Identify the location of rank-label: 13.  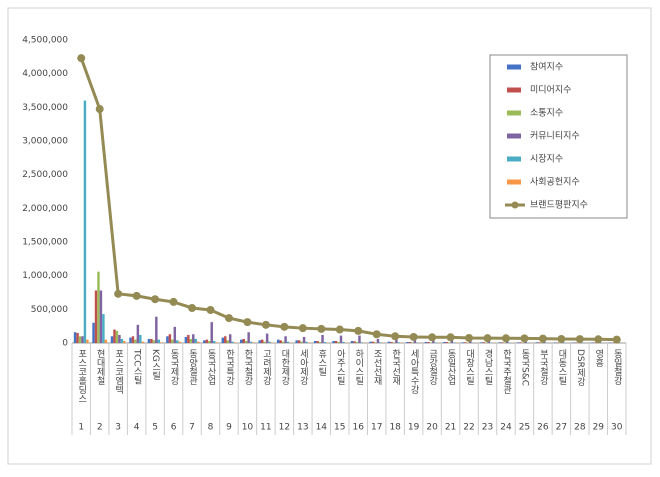
(302, 428).